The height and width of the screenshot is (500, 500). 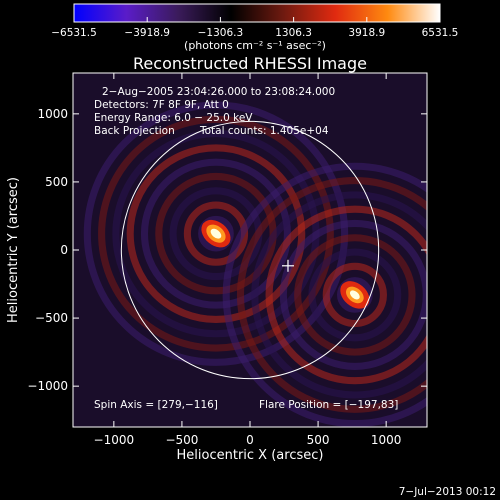 I want to click on flare-position-label: Flare Position = [−197,83], so click(x=328, y=405).